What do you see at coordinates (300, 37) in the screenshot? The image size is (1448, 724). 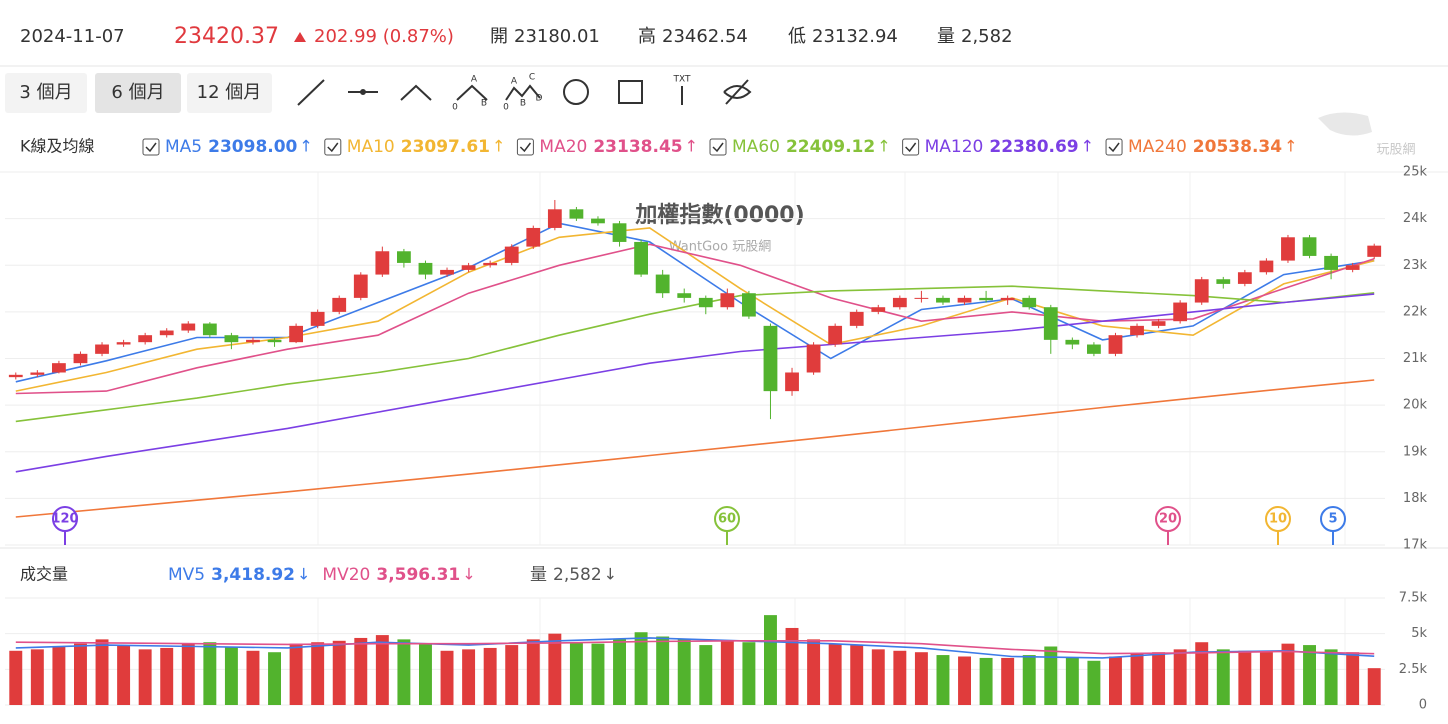 I see `up-triangle` at bounding box center [300, 37].